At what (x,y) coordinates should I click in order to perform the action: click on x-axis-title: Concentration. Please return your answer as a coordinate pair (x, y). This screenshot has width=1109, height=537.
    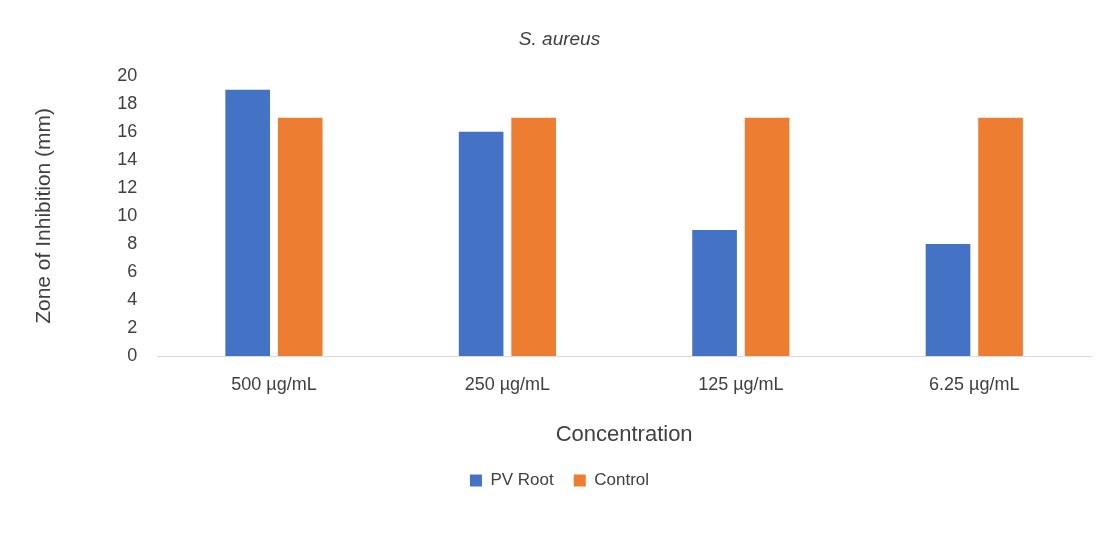
    Looking at the image, I should click on (624, 433).